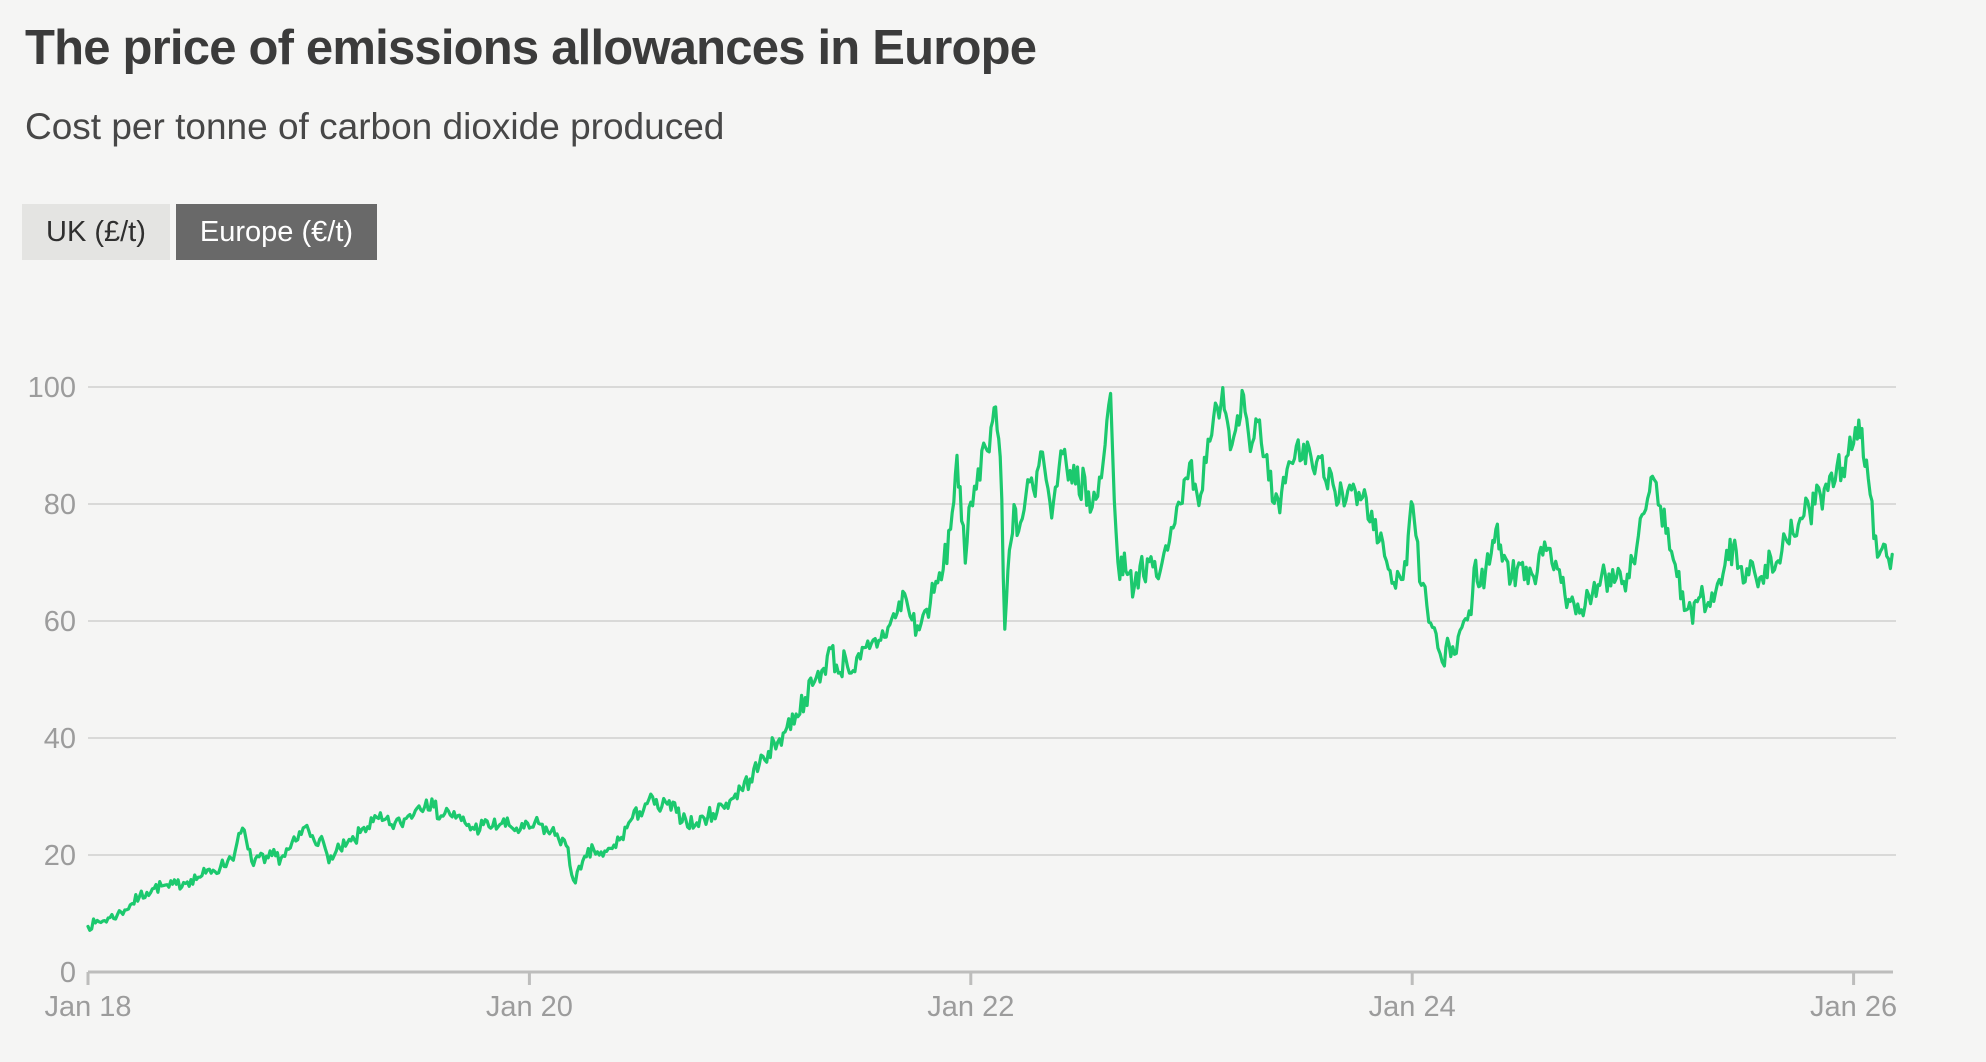 This screenshot has width=1986, height=1062. What do you see at coordinates (60, 505) in the screenshot?
I see `y-axis-tick-label: 80` at bounding box center [60, 505].